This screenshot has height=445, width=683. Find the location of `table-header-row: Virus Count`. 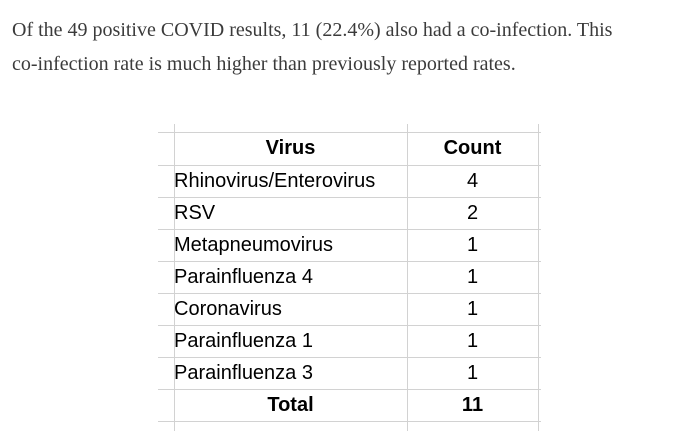

table-header-row: Virus Count is located at coordinates (356, 148).